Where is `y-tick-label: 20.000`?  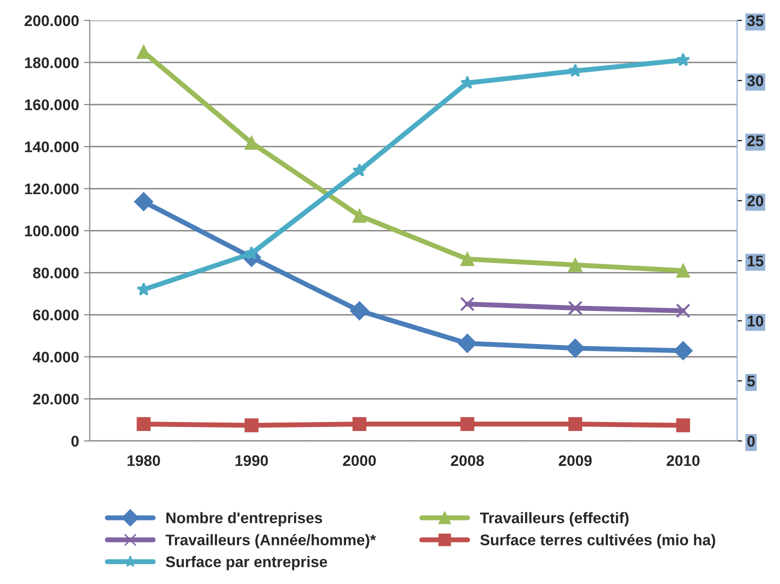
y-tick-label: 20.000 is located at coordinates (56, 399).